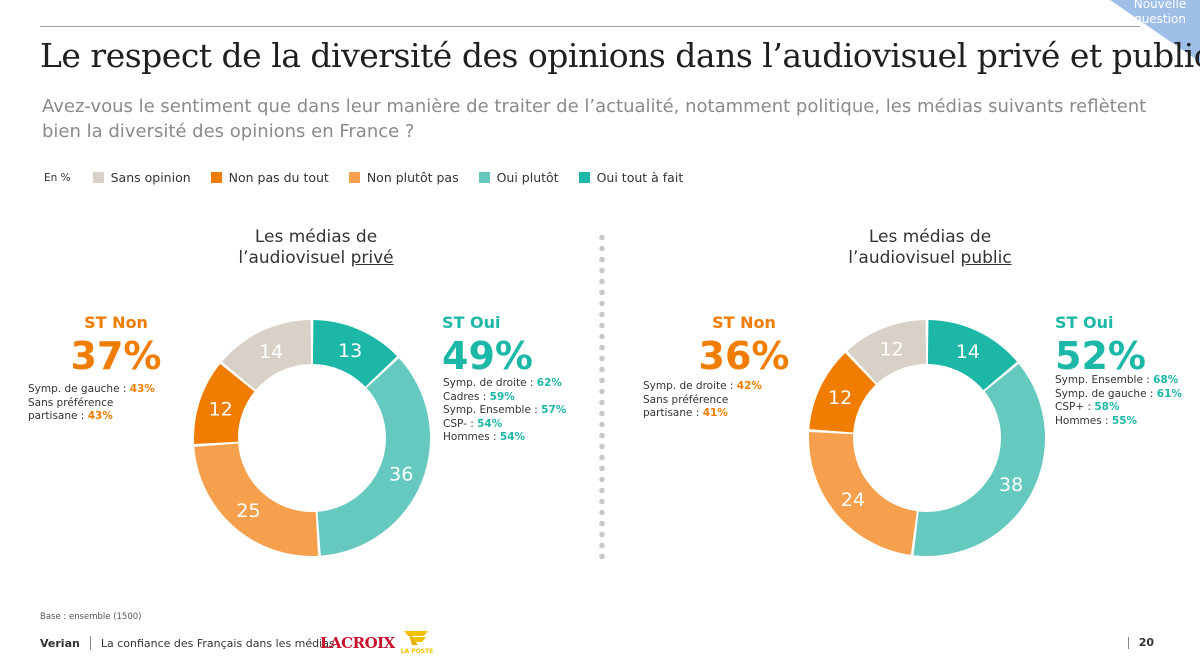  I want to click on chart-title-prive: Les médias de l’audiovisuel privé, so click(316, 247).